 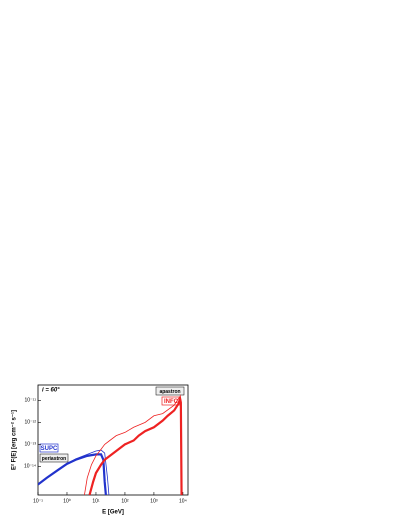 I want to click on plot-lines, so click(x=110, y=444).